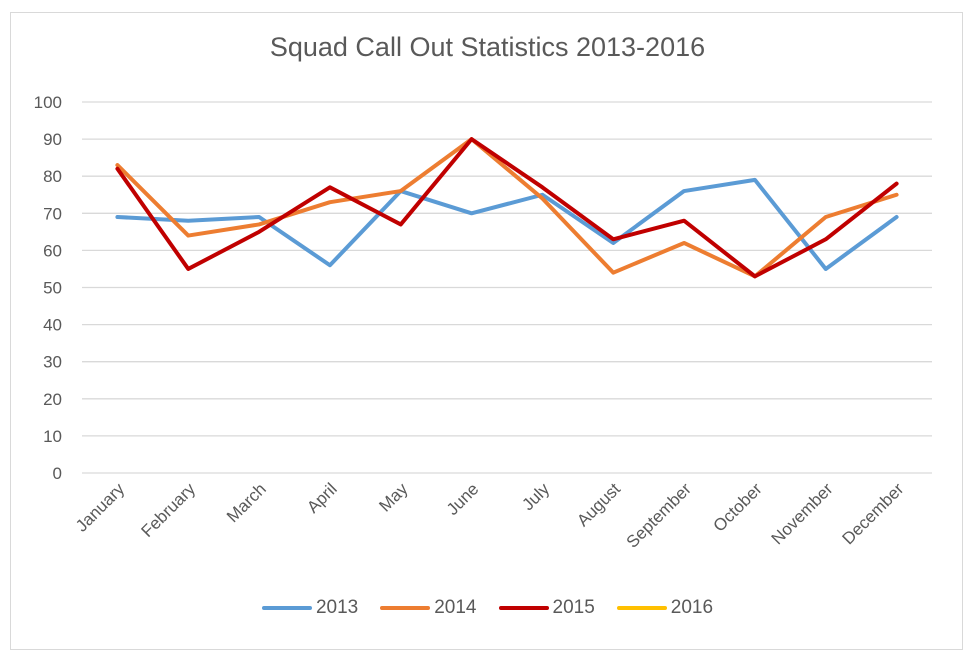 This screenshot has width=975, height=660. Describe the element at coordinates (52, 288) in the screenshot. I see `y-tick-label: 50` at that location.